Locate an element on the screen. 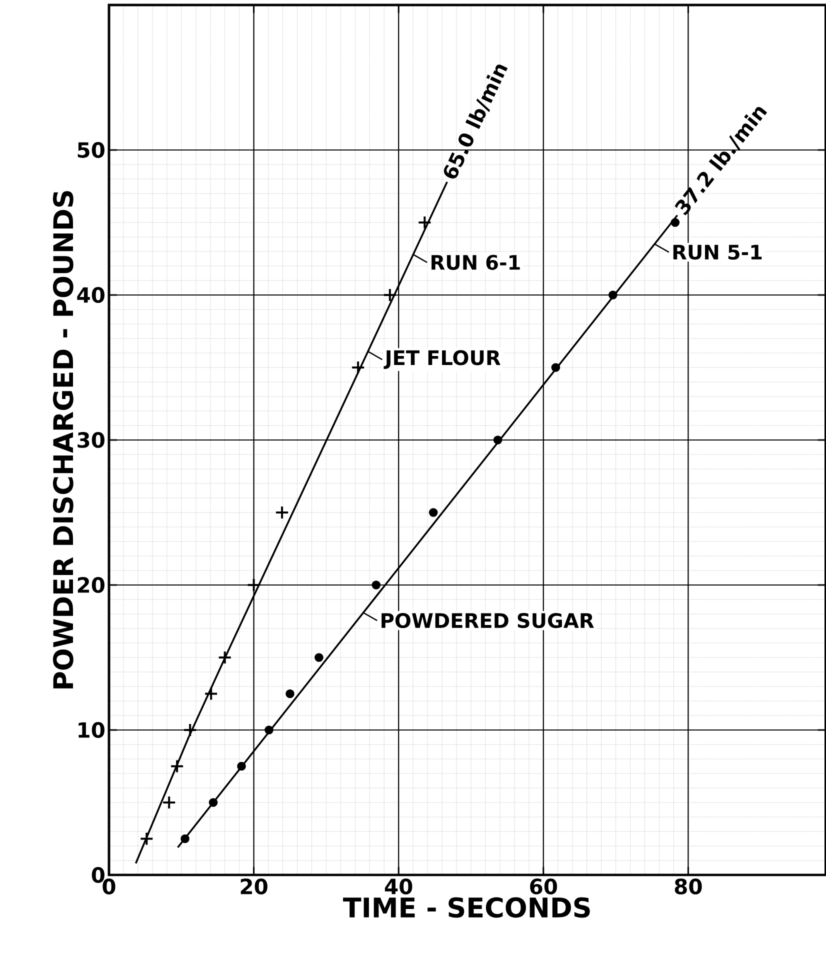 This screenshot has width=826, height=960. y-tick-label: 50 is located at coordinates (91, 150).